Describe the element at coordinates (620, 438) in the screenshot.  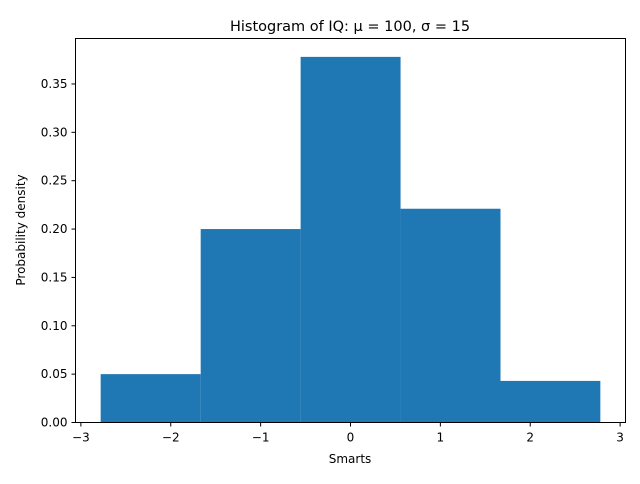
I see `x-tick-label: 3` at that location.